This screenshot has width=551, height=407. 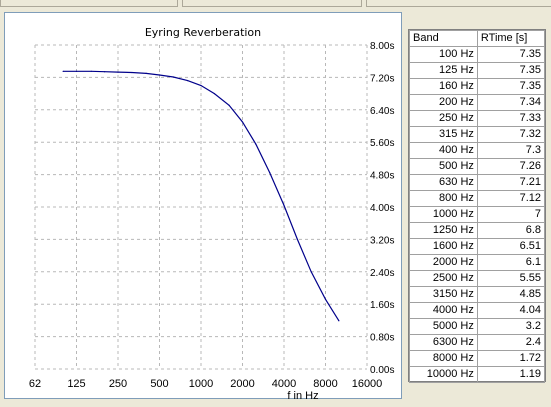 What do you see at coordinates (302, 395) in the screenshot?
I see `x-axis-label: f in Hz` at bounding box center [302, 395].